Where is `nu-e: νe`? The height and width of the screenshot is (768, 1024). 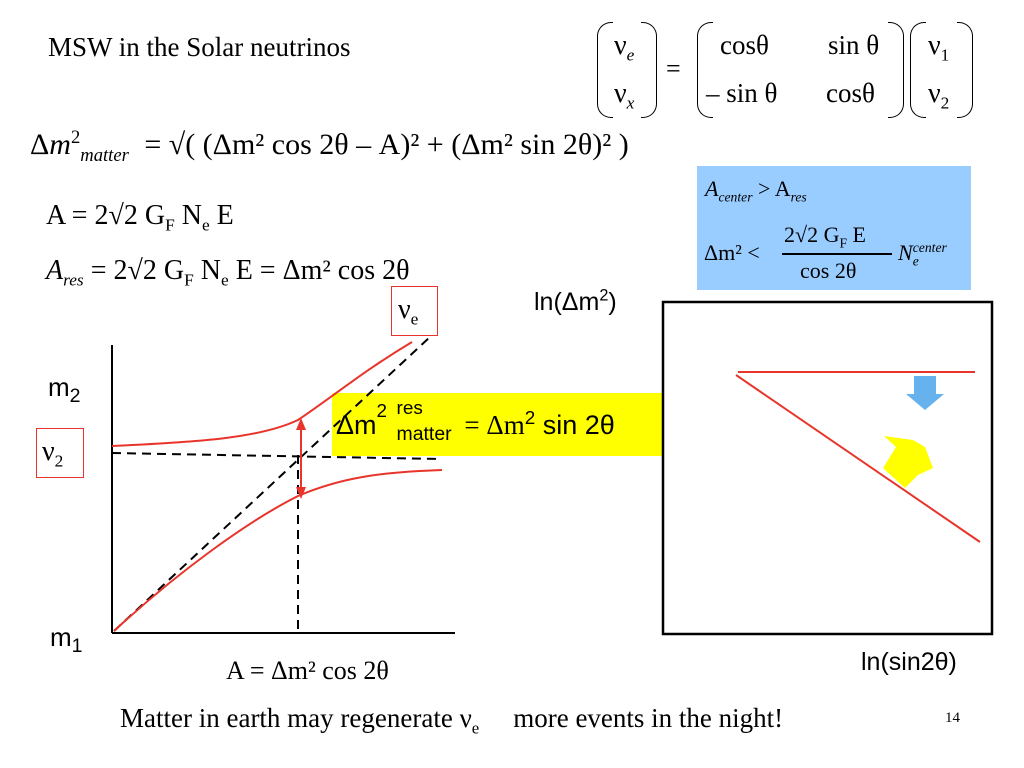 nu-e: νe is located at coordinates (624, 47).